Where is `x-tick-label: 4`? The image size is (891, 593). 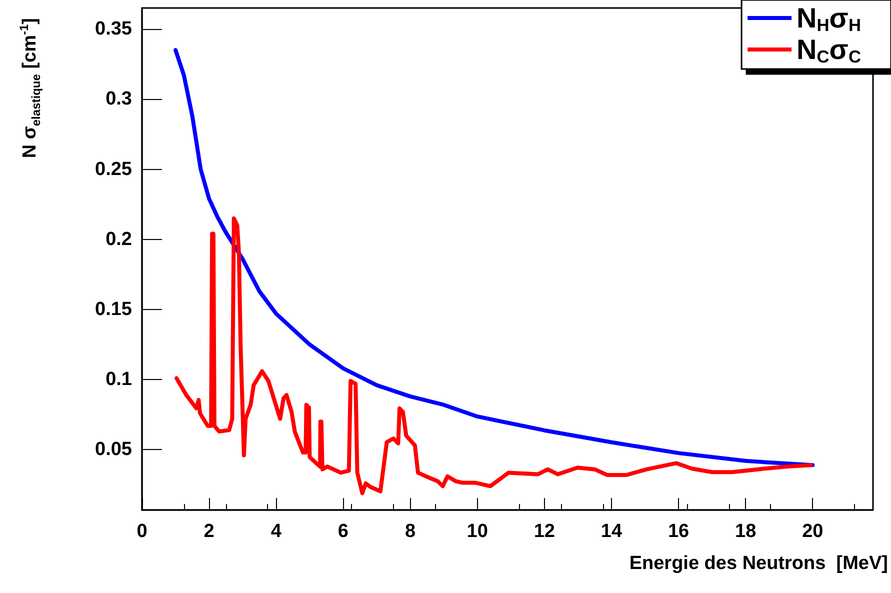 x-tick-label: 4 is located at coordinates (276, 531).